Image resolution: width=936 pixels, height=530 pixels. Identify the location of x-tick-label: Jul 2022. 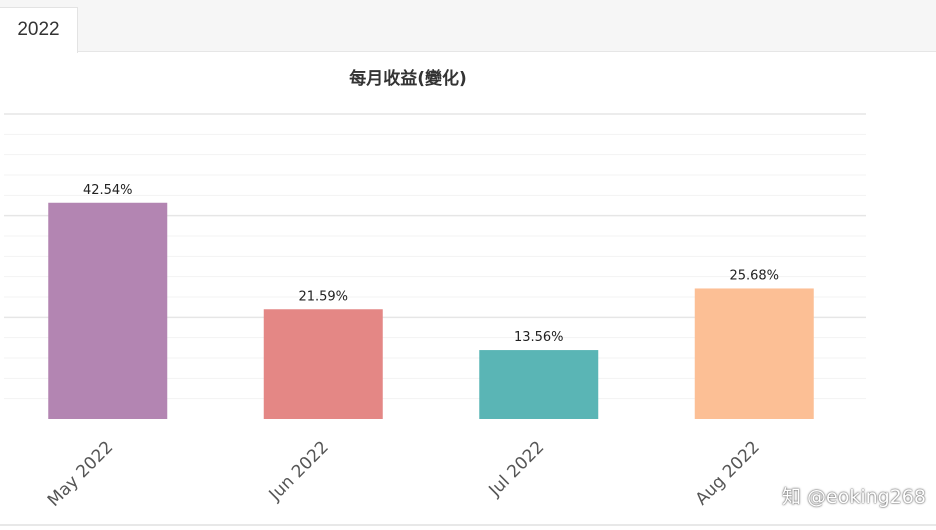
(517, 469).